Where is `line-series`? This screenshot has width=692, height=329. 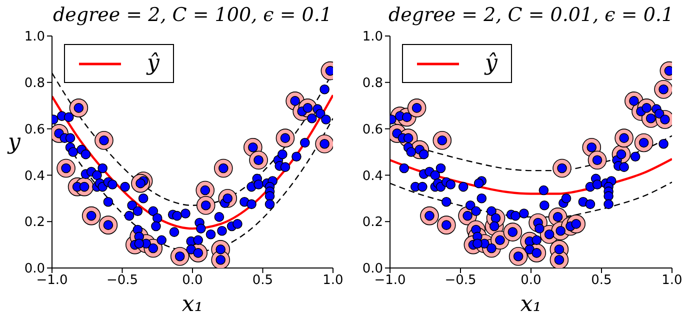
line-series is located at coordinates (531, 176).